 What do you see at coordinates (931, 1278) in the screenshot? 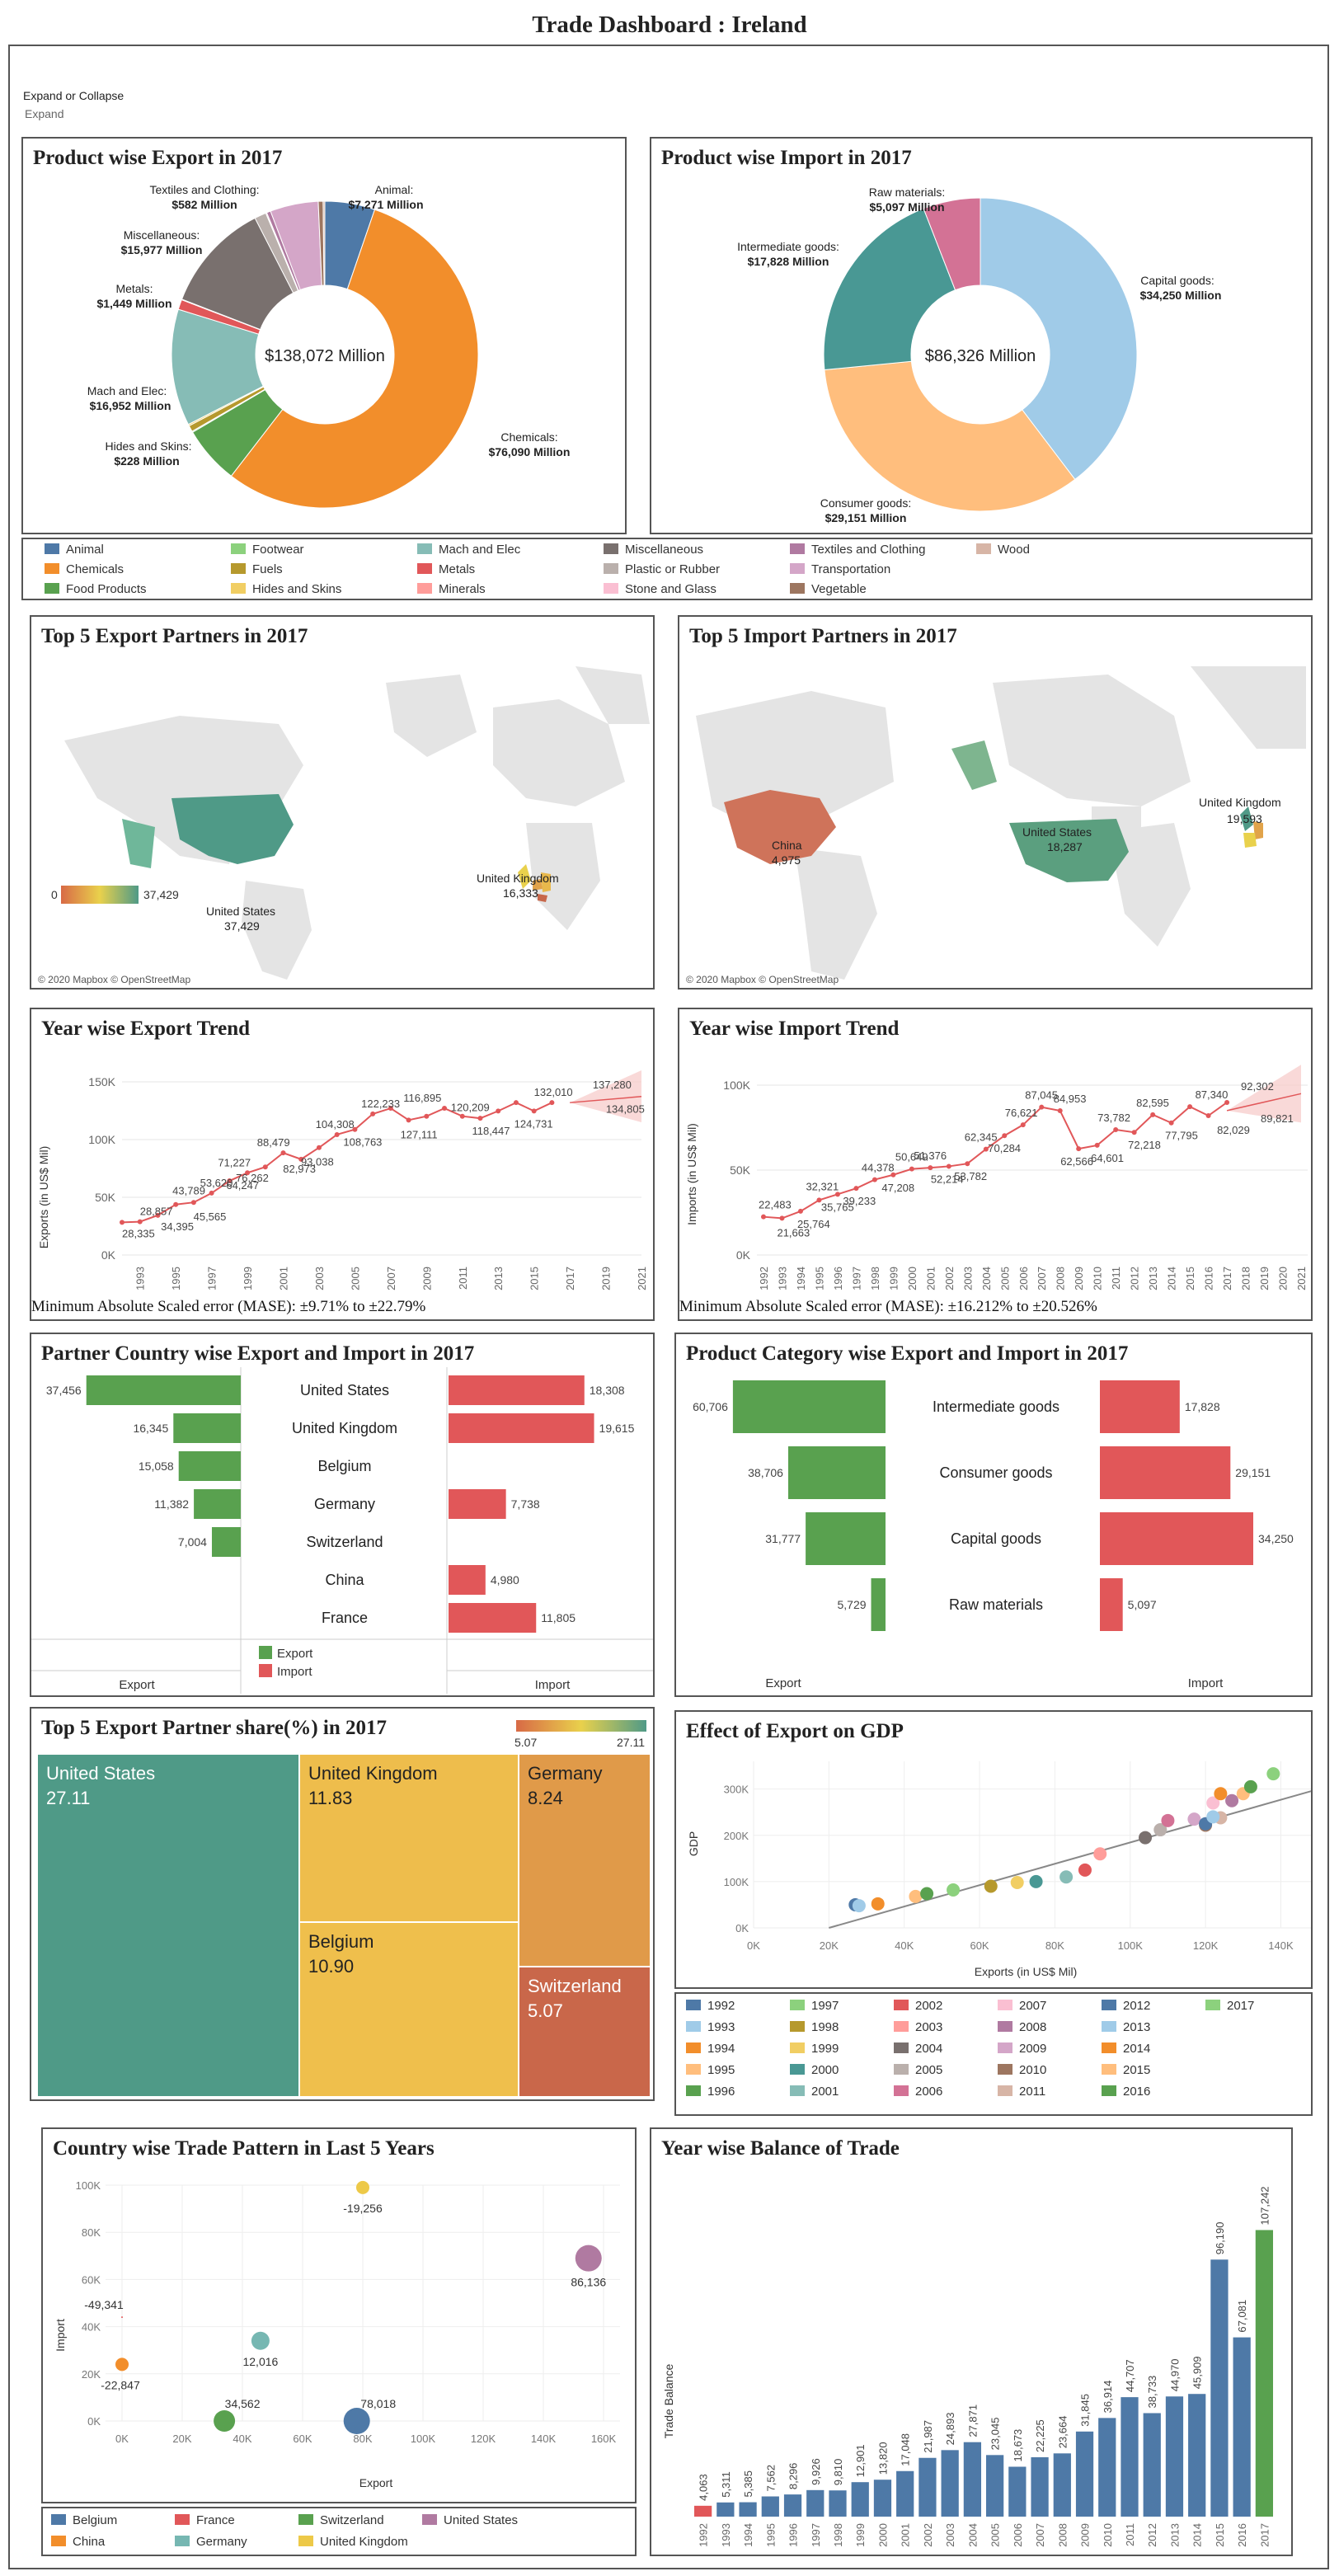
I see `import-trend-xtick: 2001` at bounding box center [931, 1278].